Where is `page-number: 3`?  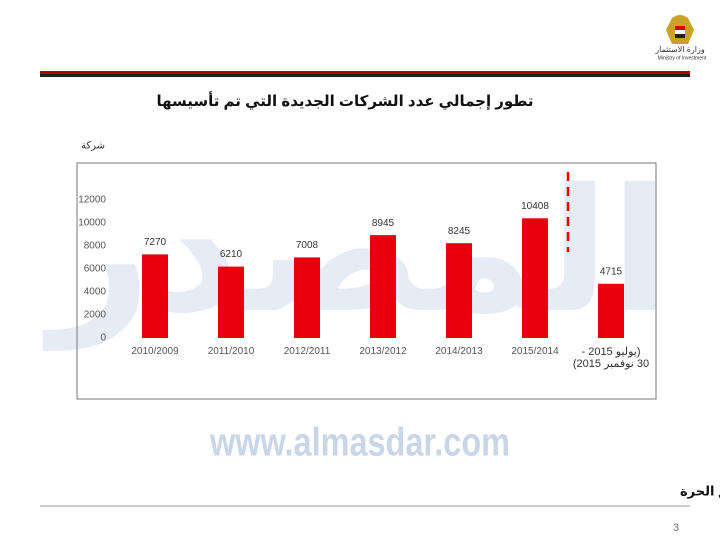 page-number: 3 is located at coordinates (676, 528).